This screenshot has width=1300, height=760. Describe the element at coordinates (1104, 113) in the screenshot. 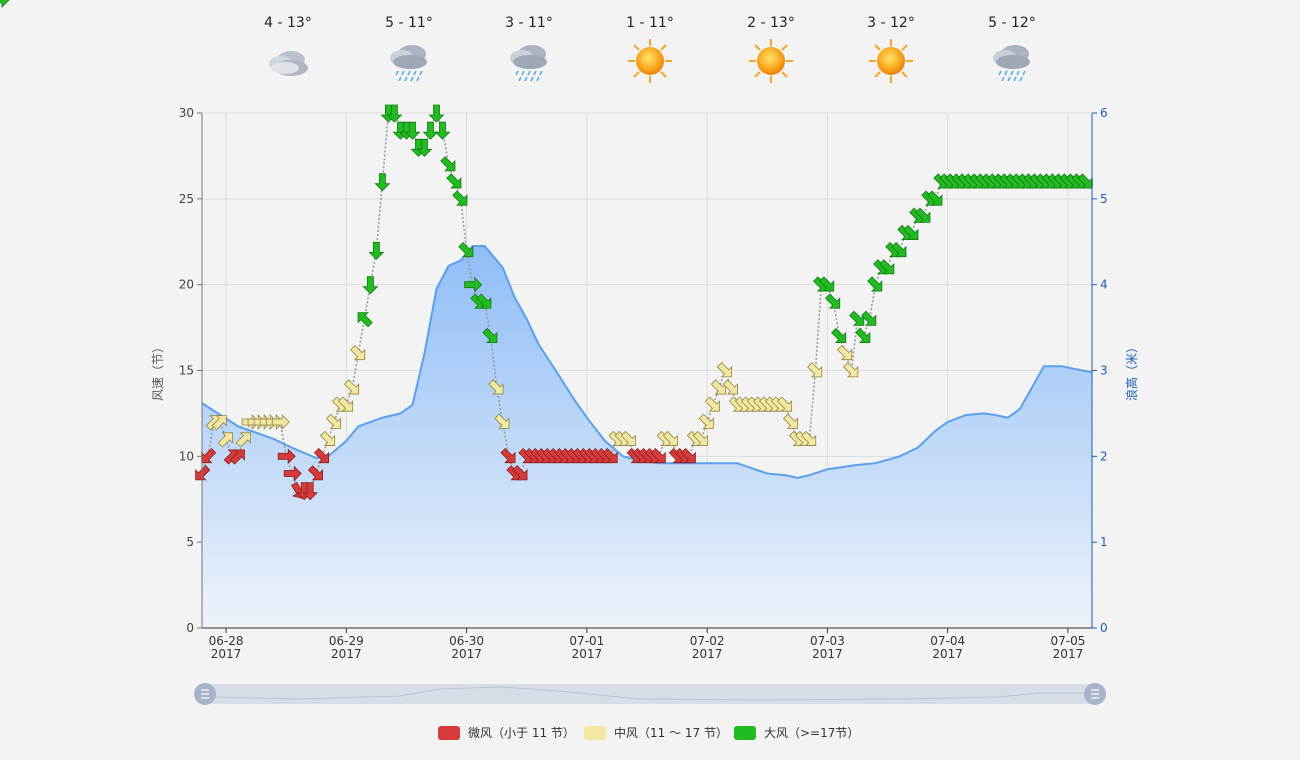

I see `right-tick-label: 6` at that location.